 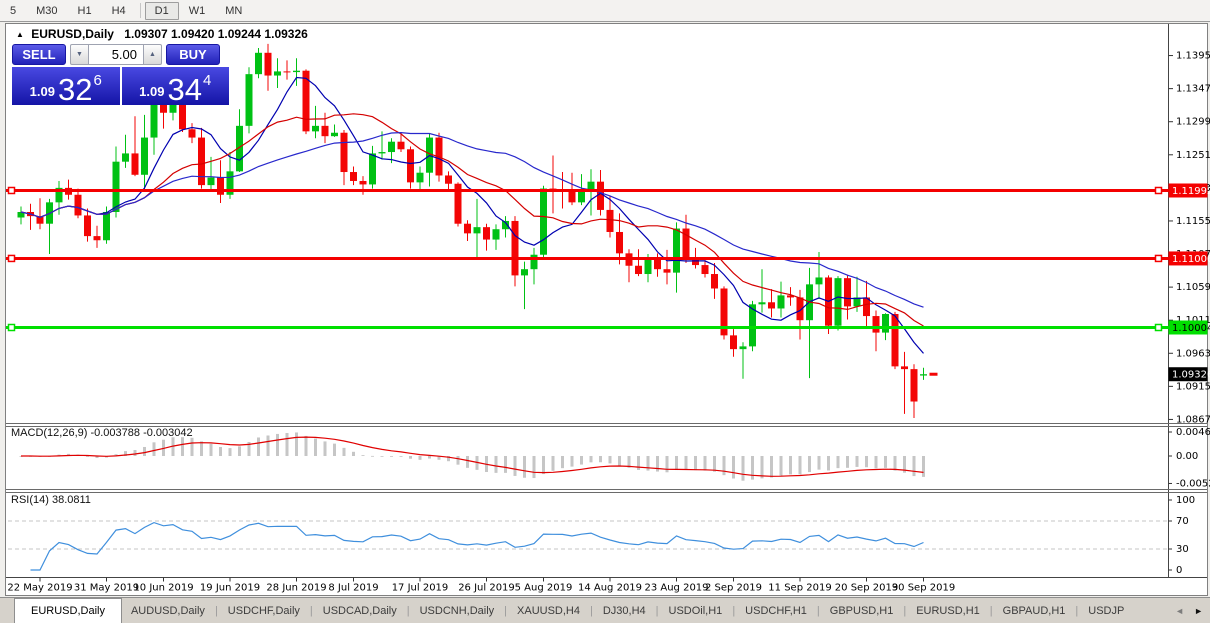 What do you see at coordinates (1182, 521) in the screenshot?
I see `rsi-axis-label: 70` at bounding box center [1182, 521].